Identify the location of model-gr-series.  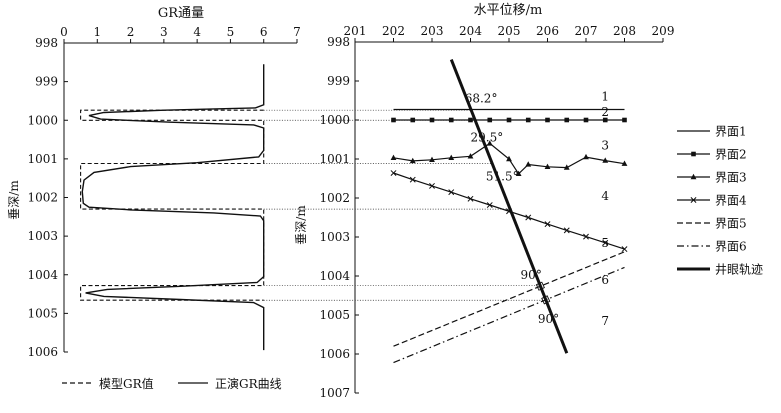
(172, 205).